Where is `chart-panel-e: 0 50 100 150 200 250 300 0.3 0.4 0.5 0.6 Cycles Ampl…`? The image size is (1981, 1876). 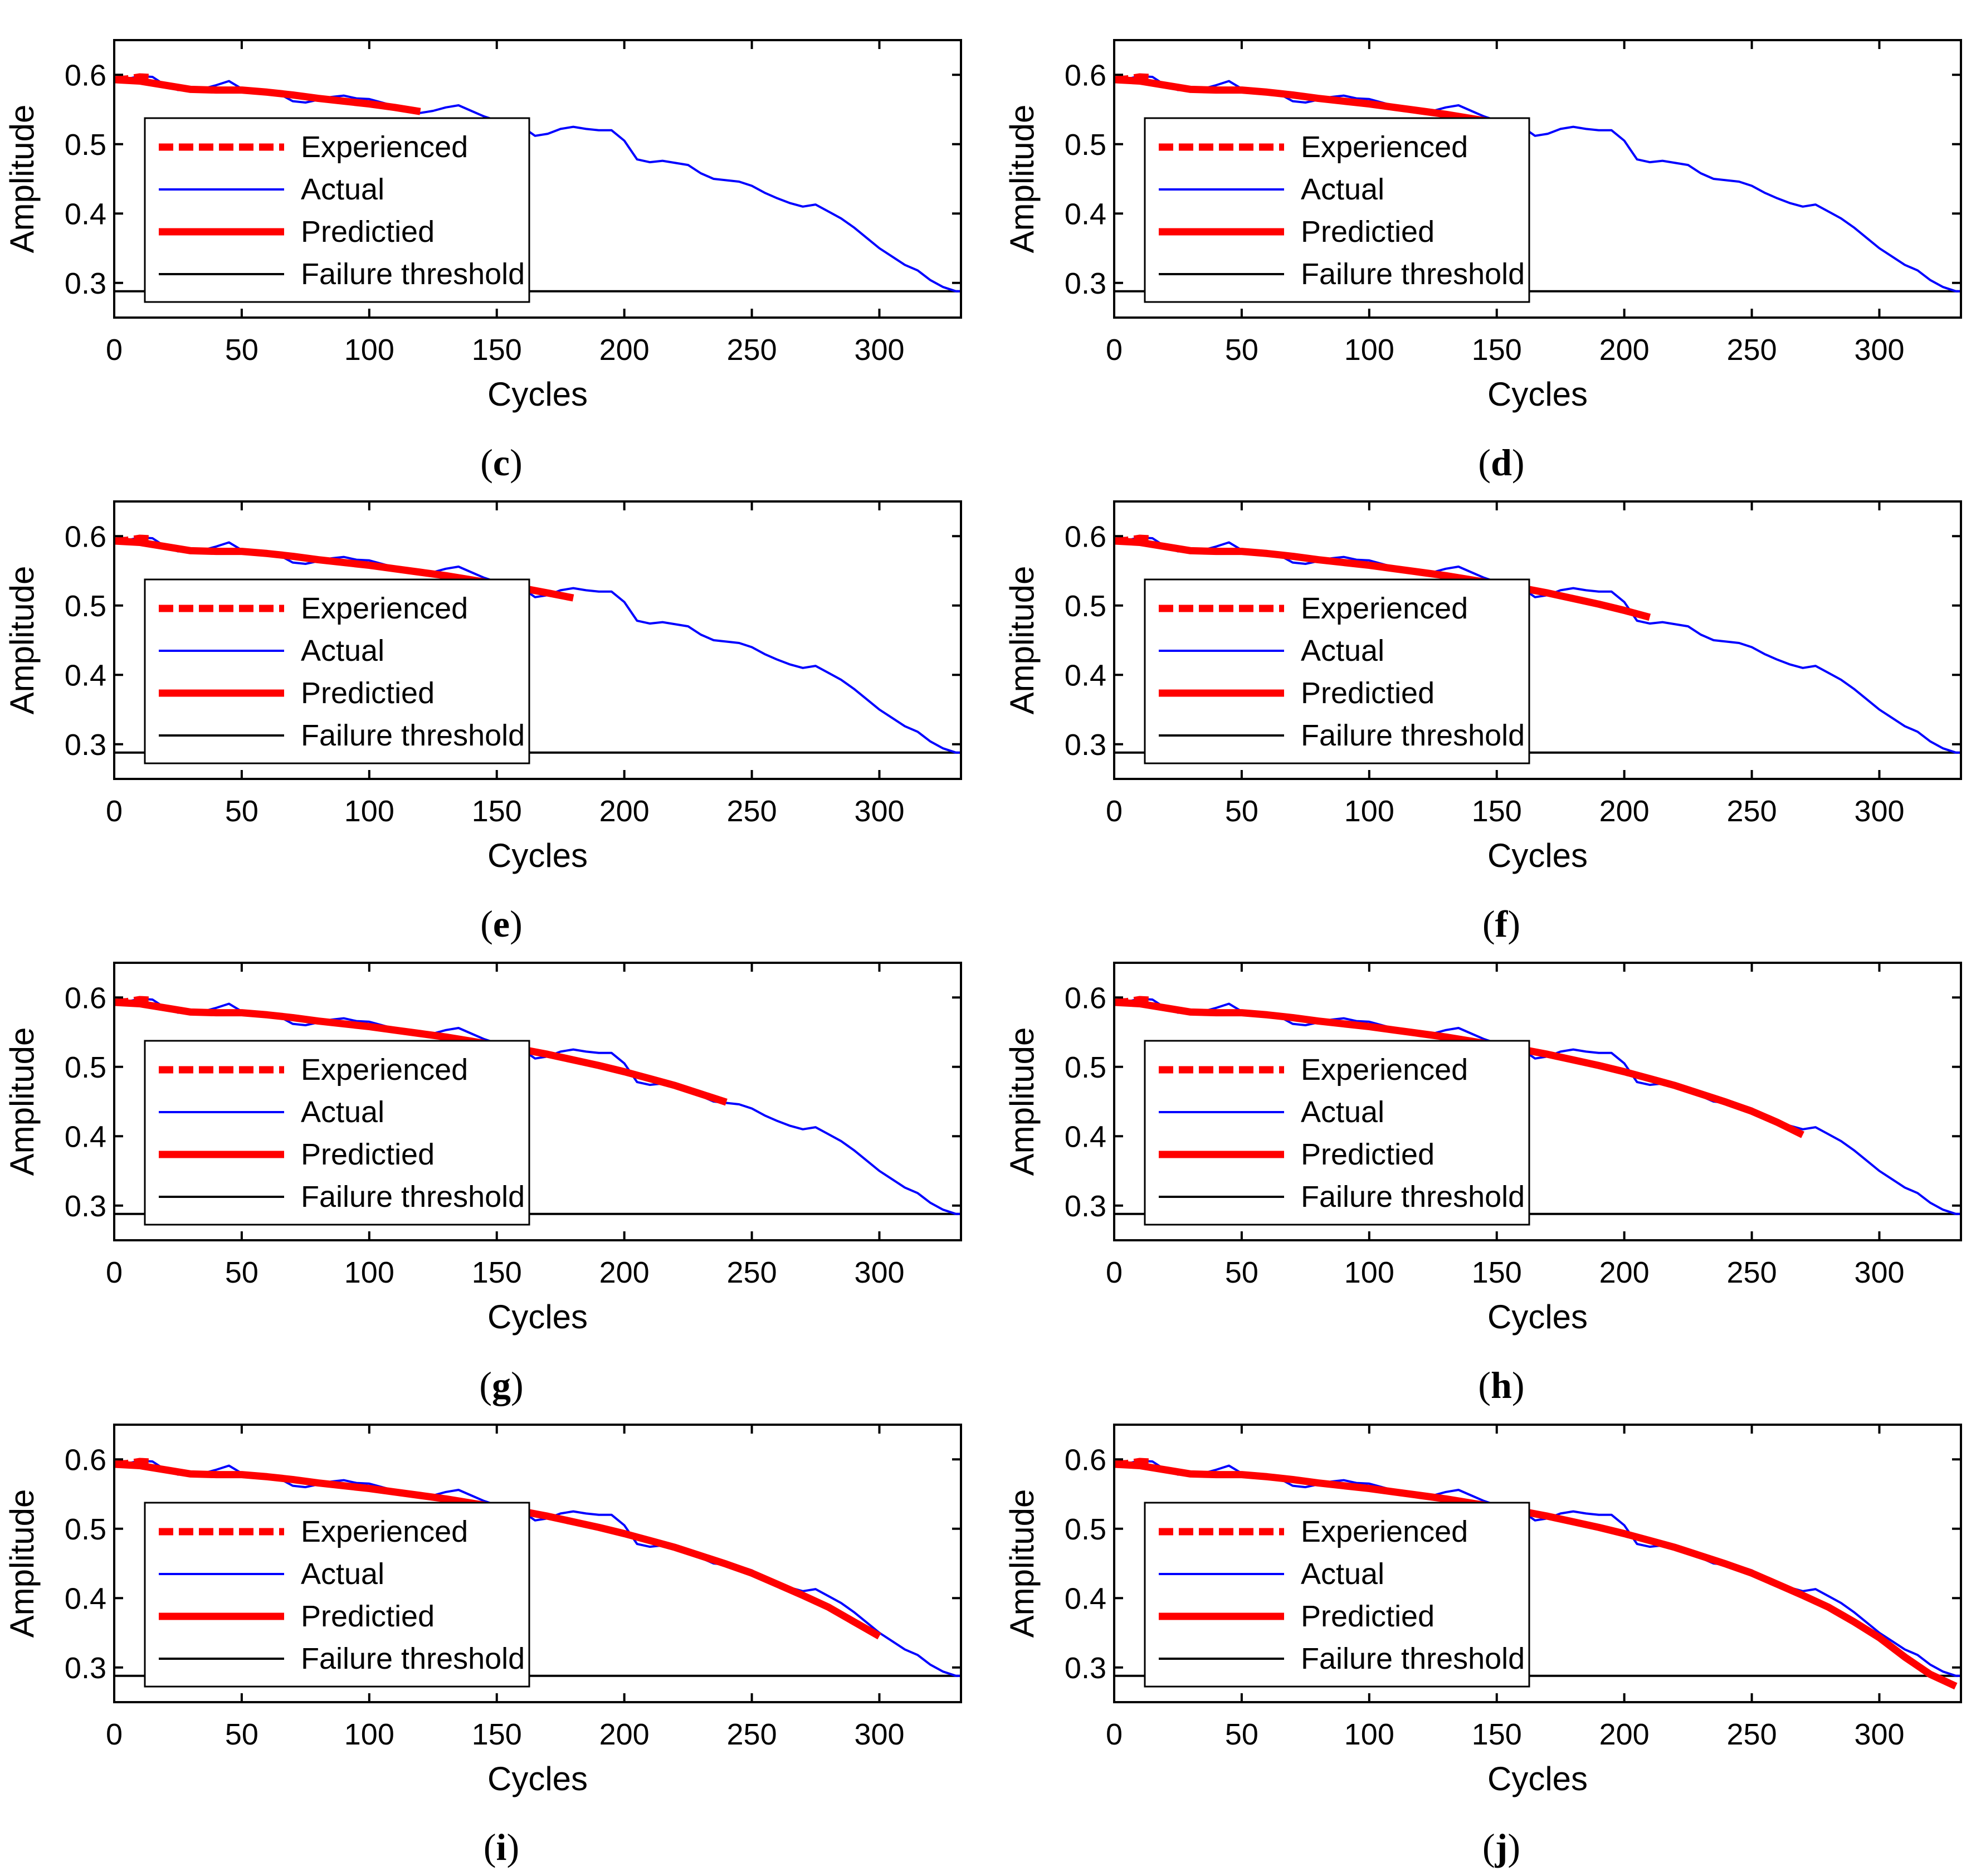
chart-panel-e: 0 50 100 150 200 250 300 0.3 0.4 0.5 0.6 Cycles Ampl… is located at coordinates (482, 722).